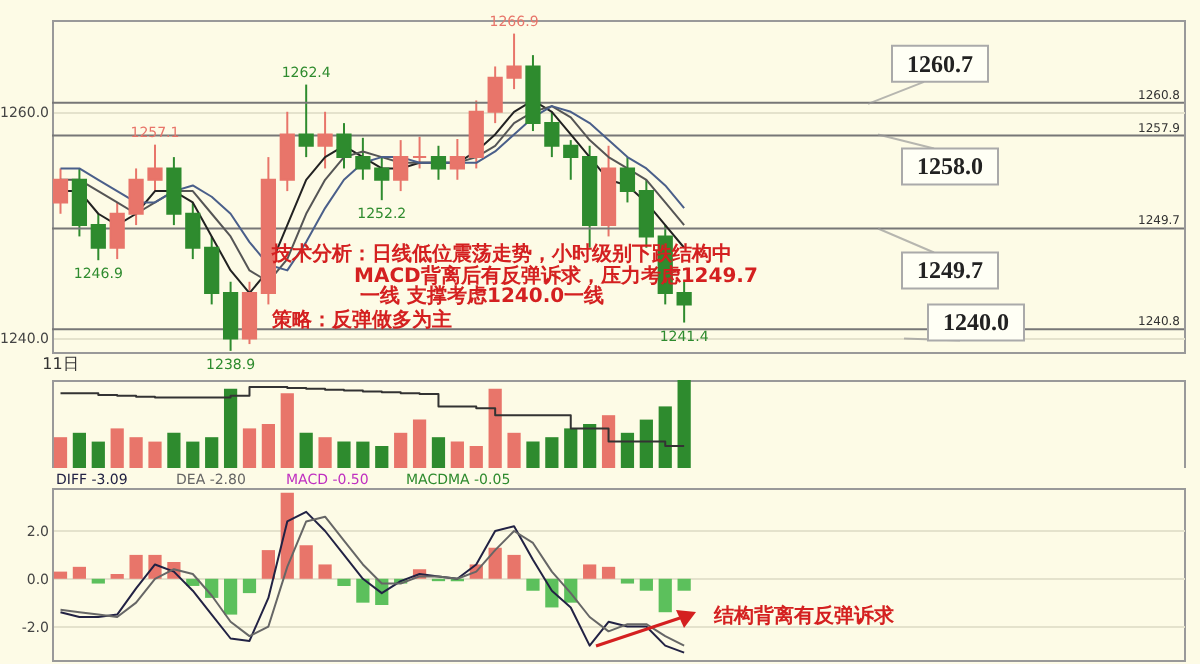 This screenshot has width=1200, height=664. I want to click on annotation: 1258.0, so click(950, 166).